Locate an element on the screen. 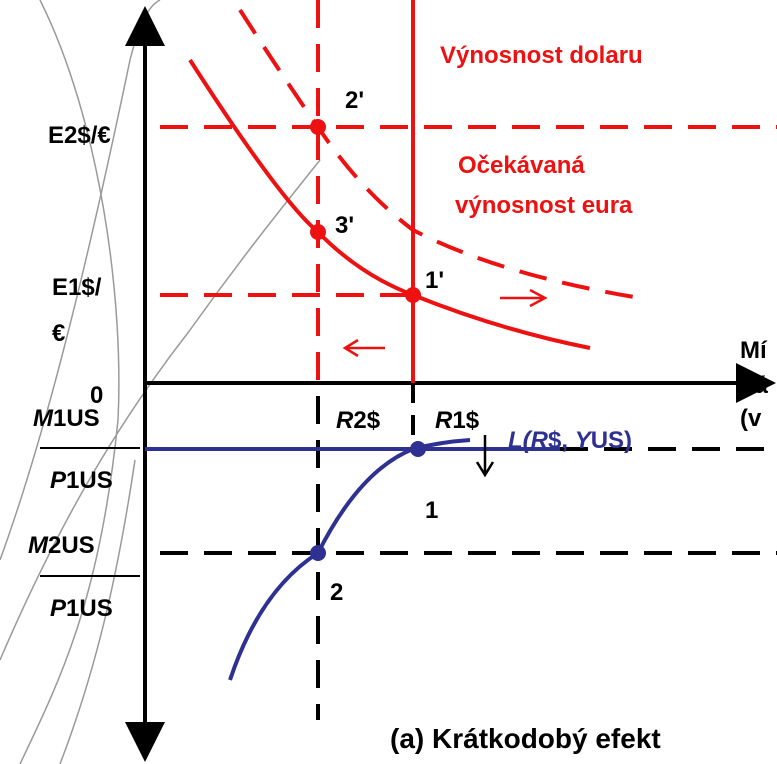  label: 2' is located at coordinates (354, 100).